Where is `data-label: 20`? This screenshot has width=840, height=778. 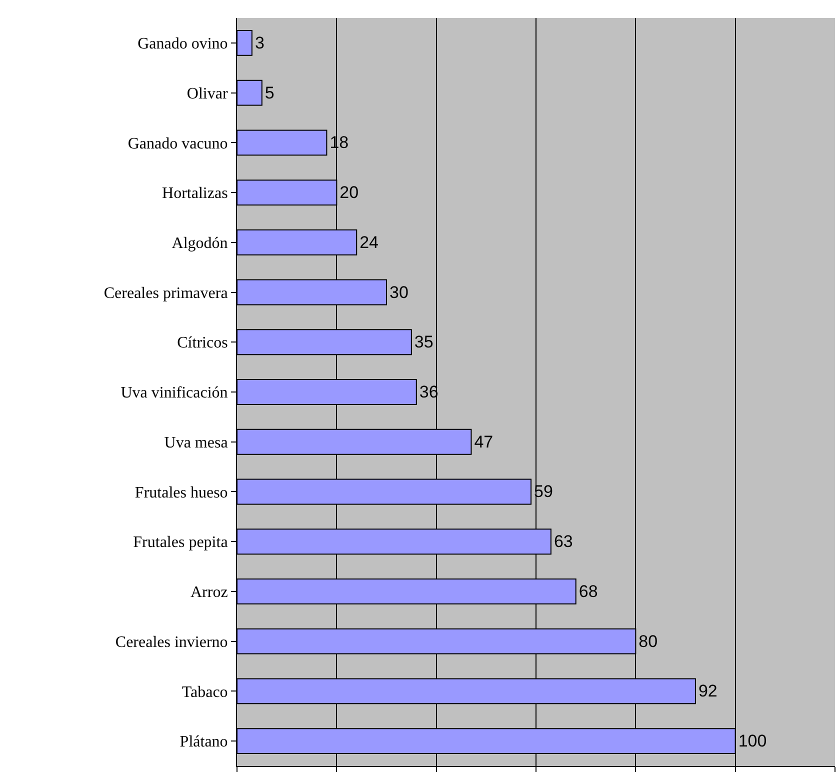
data-label: 20 is located at coordinates (349, 192).